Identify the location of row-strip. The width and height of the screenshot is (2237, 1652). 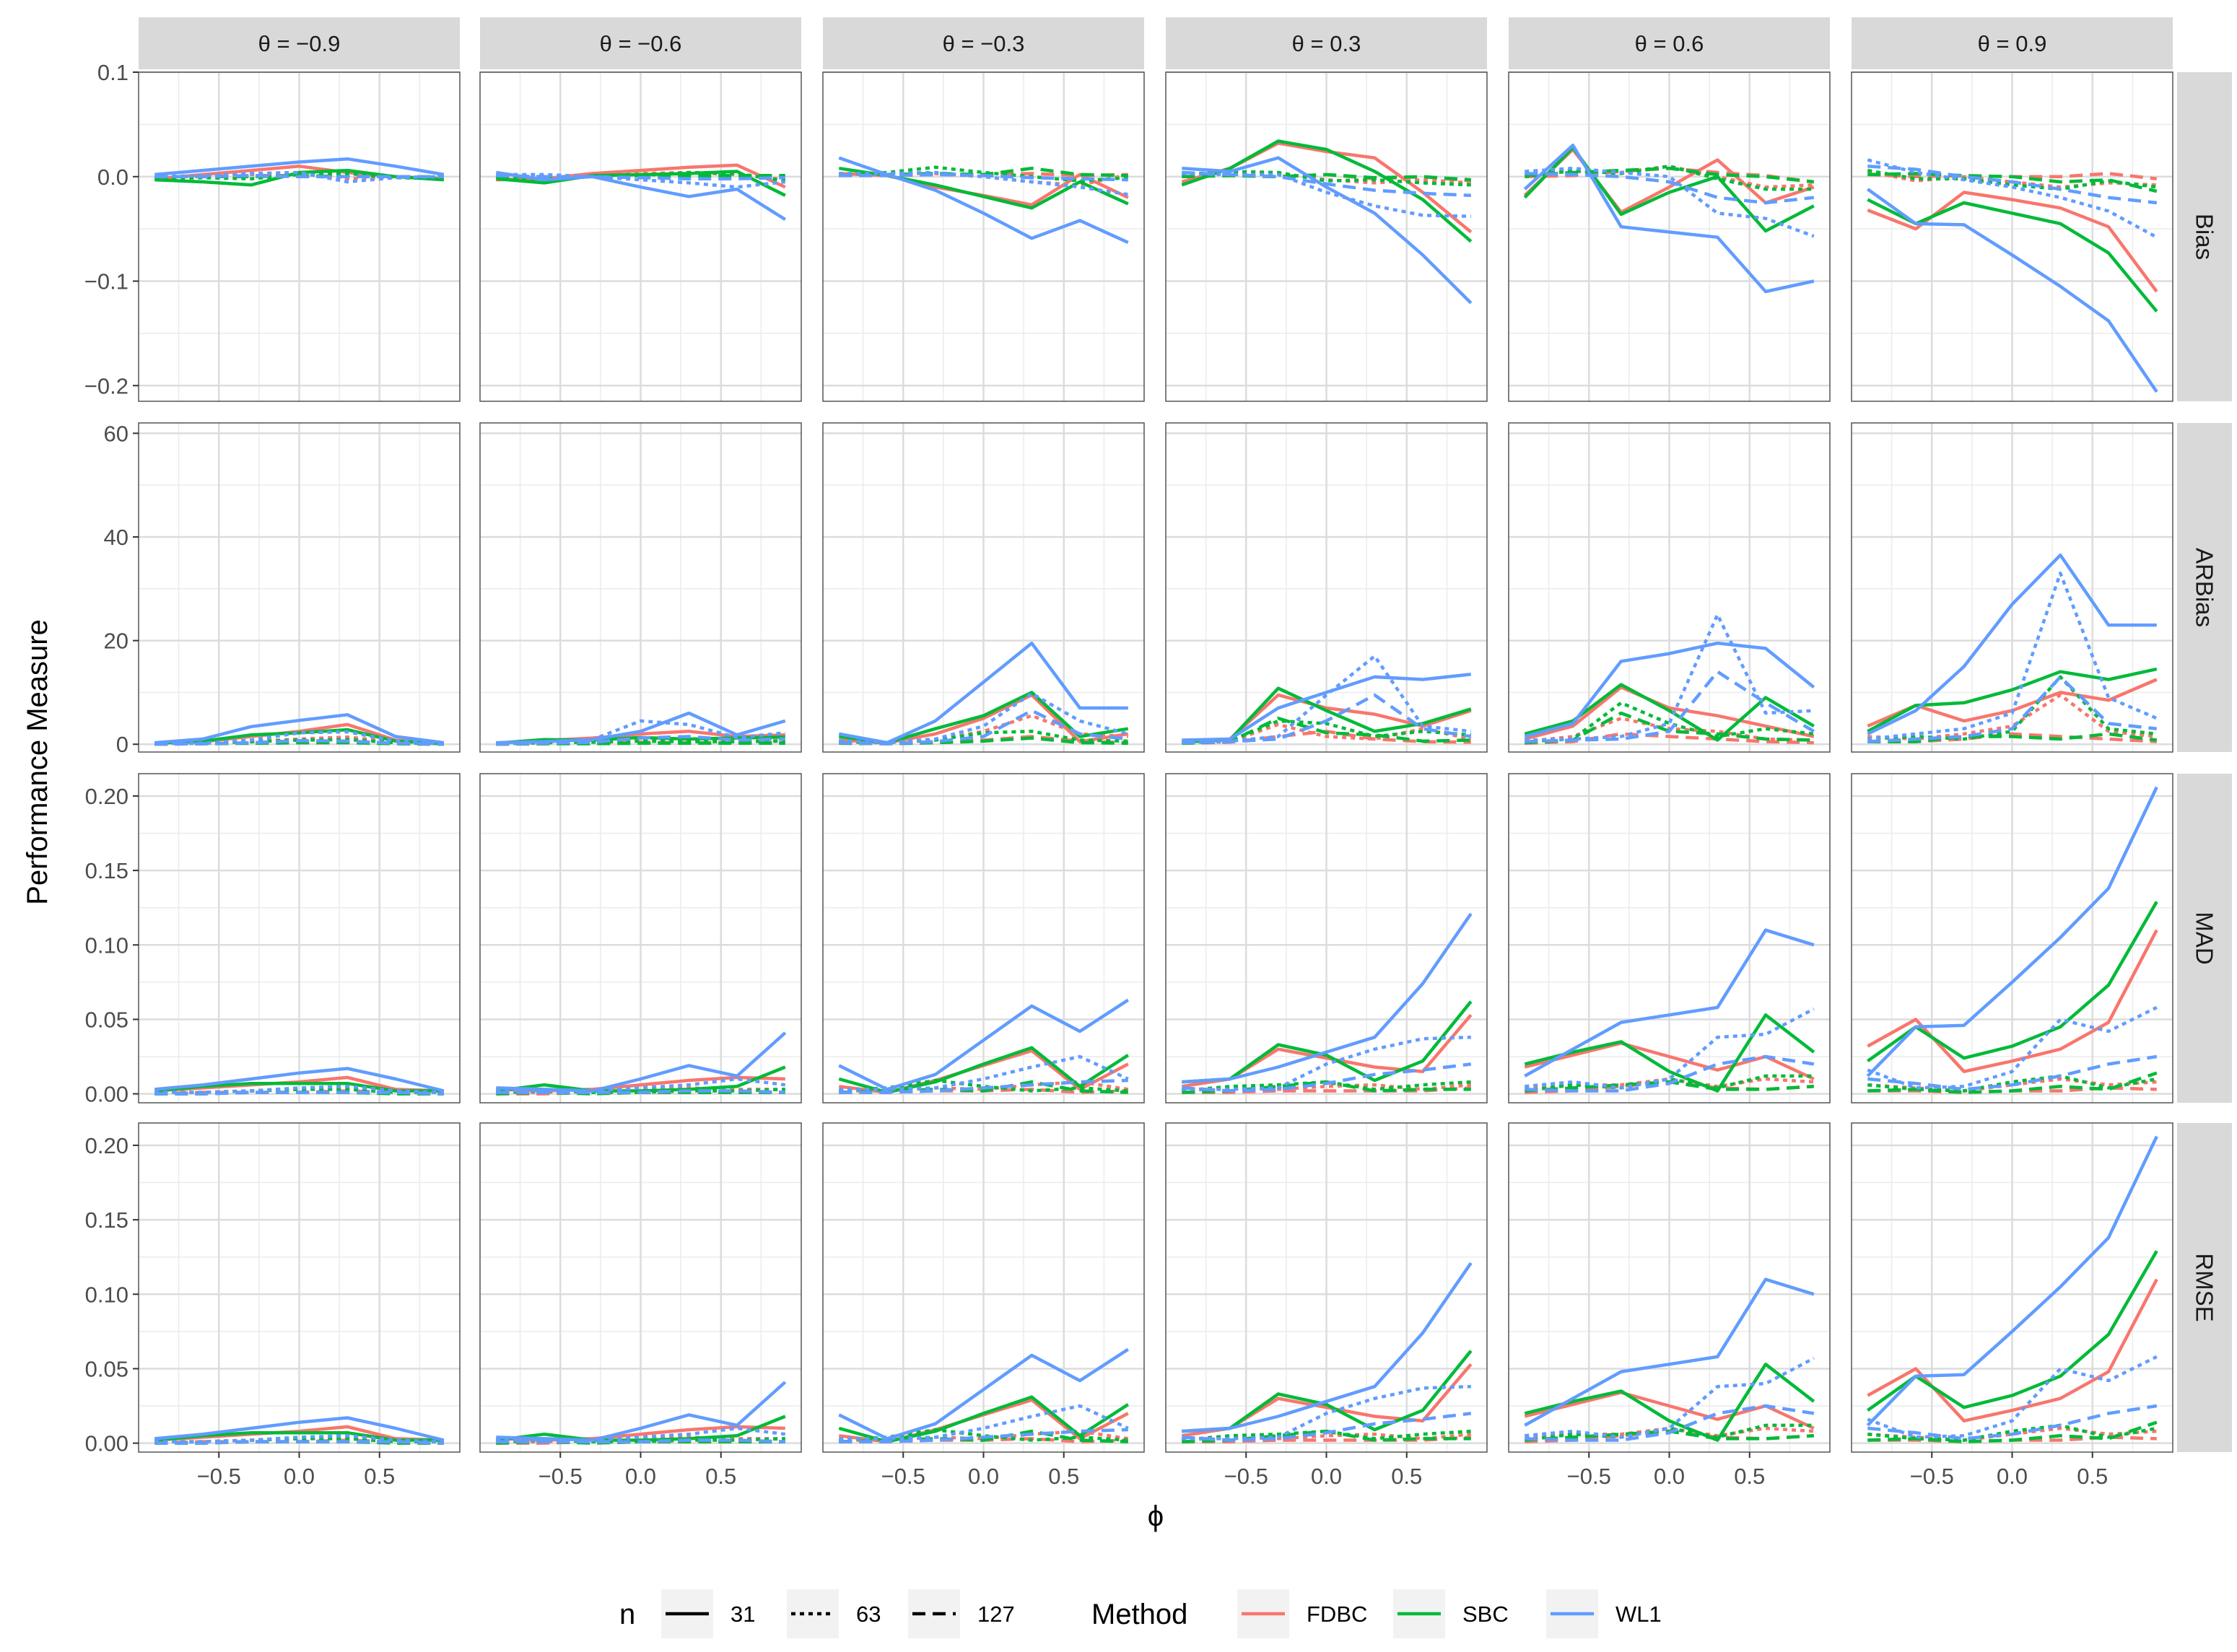
(2205, 236).